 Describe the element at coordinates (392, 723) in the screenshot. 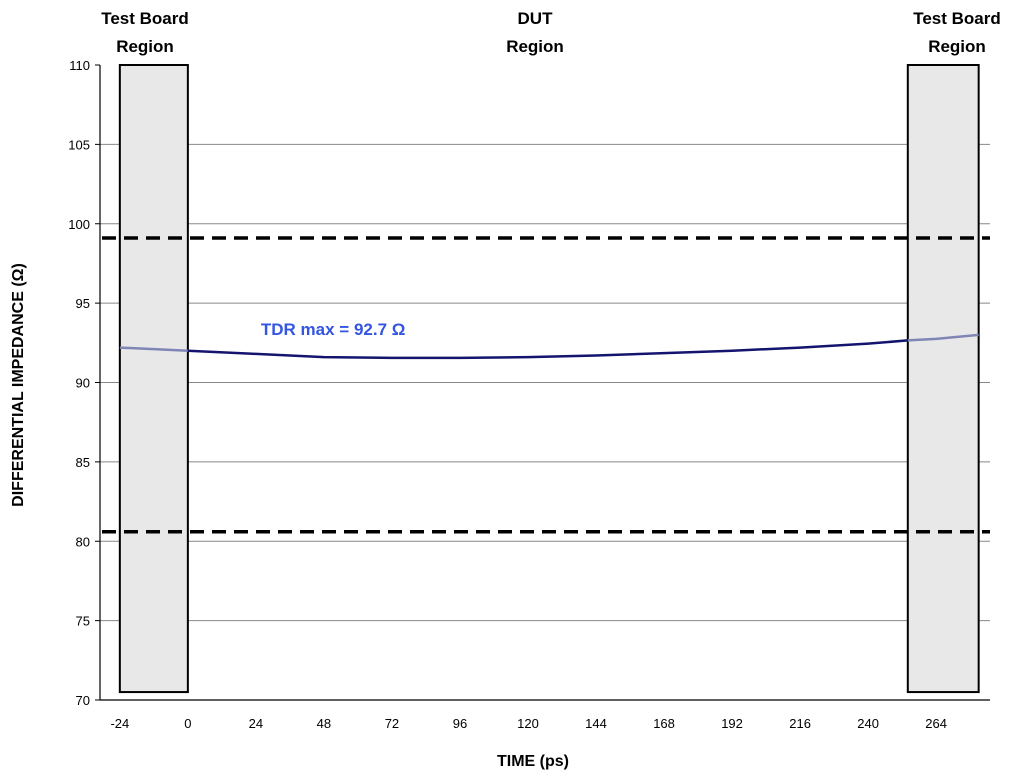

I see `x-tick-label: 72` at that location.